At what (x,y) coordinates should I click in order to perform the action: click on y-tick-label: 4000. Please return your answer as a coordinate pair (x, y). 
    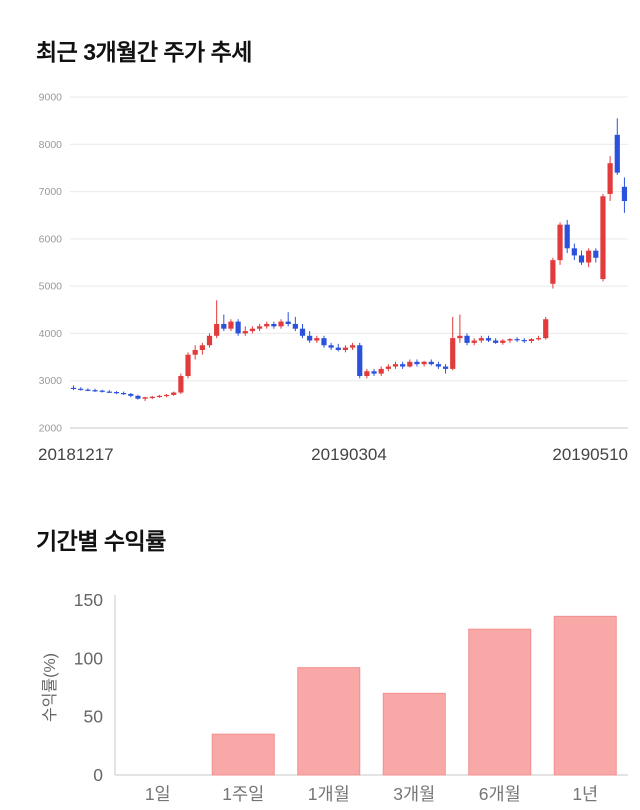
    Looking at the image, I should click on (51, 334).